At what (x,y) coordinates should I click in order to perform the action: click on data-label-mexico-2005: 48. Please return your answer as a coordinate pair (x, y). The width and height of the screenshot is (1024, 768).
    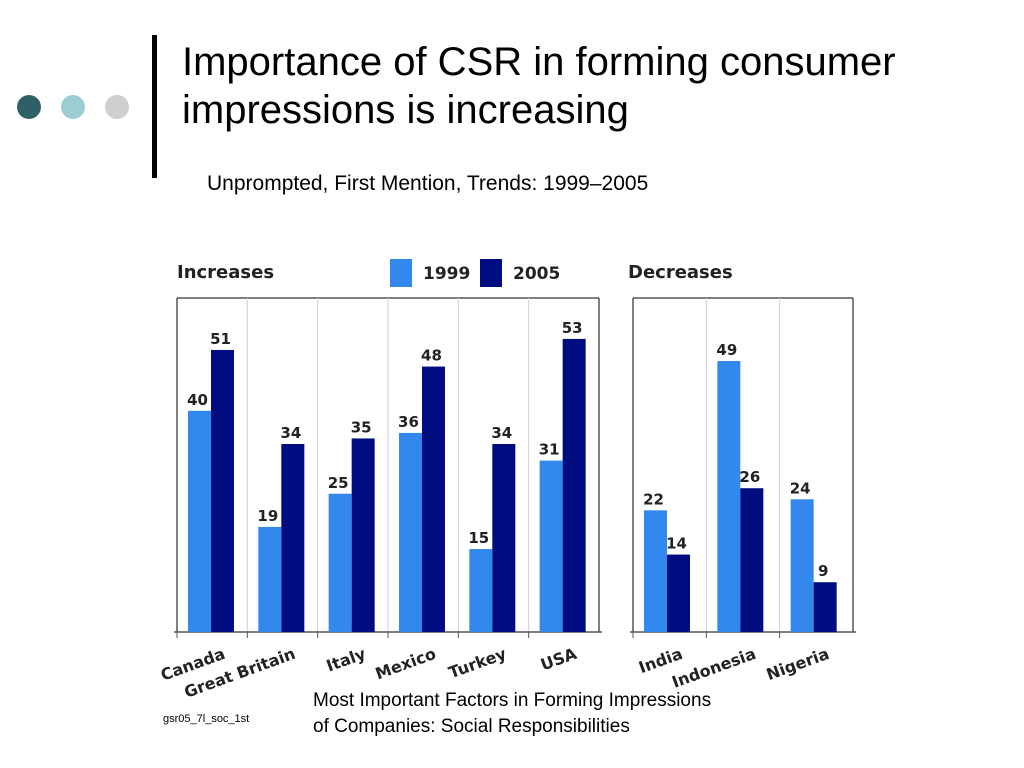
    Looking at the image, I should click on (431, 356).